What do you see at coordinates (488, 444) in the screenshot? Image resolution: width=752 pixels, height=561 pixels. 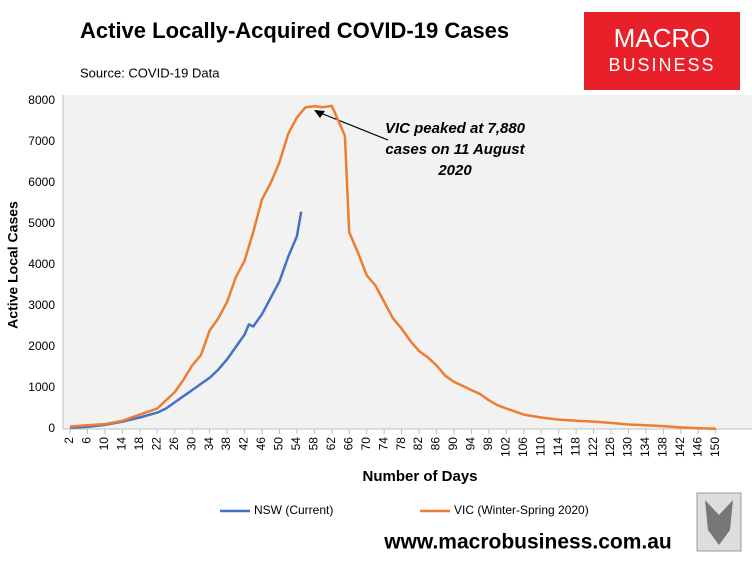 I see `x-tick-label: 98` at bounding box center [488, 444].